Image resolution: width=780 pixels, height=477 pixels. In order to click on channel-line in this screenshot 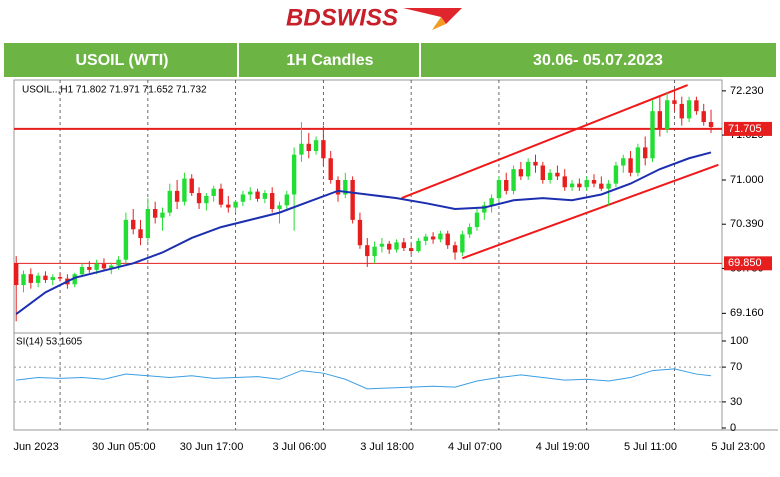, I will do `click(544, 142)`.